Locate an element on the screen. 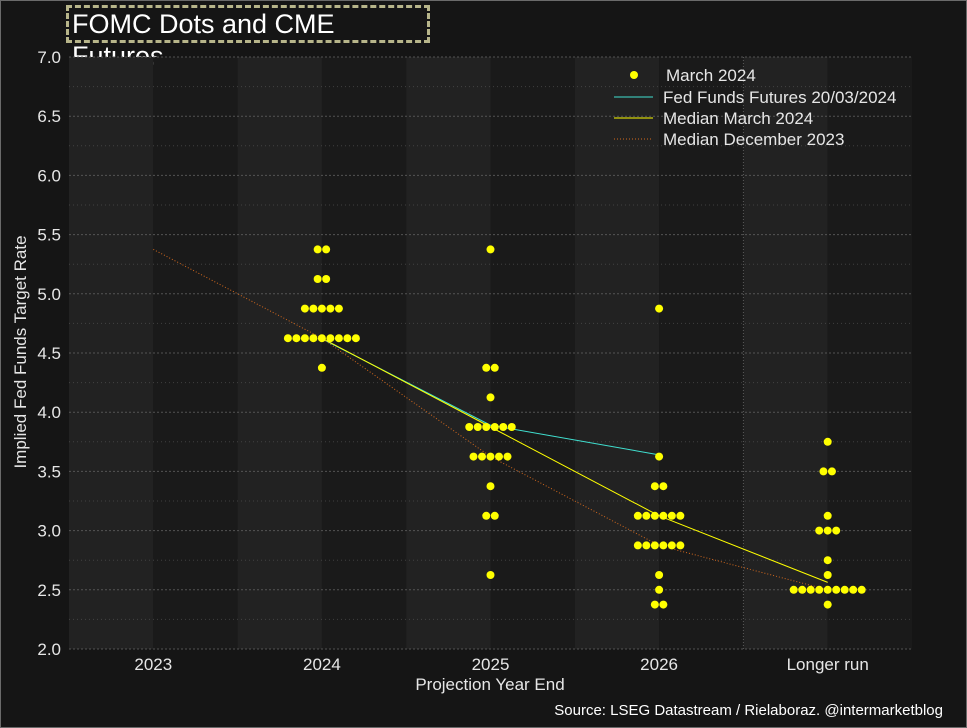 Image resolution: width=967 pixels, height=728 pixels. x-tick-label: 2026 is located at coordinates (659, 664).